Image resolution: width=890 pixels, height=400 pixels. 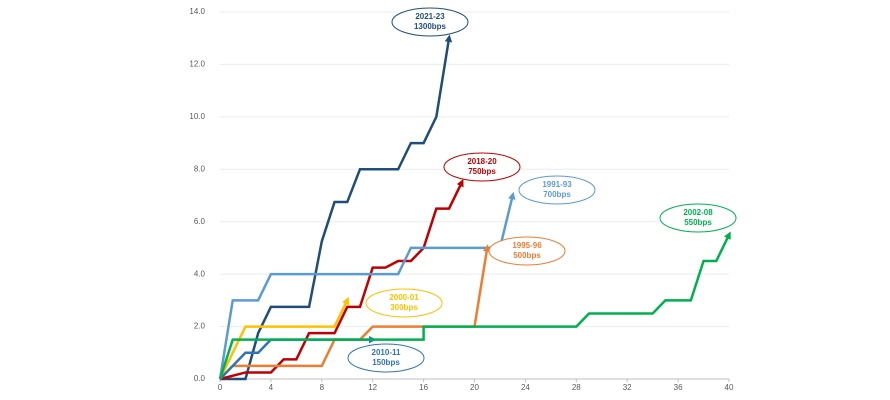 I want to click on x-tick-label: 40, so click(x=729, y=387).